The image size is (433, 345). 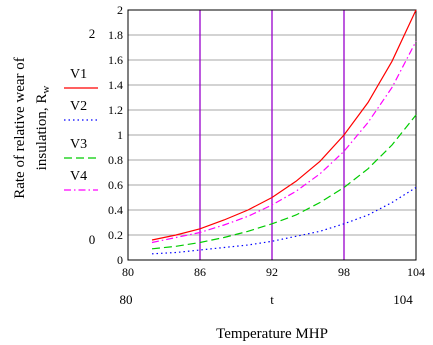 What do you see at coordinates (115, 85) in the screenshot?
I see `y-tick-label: 1.4` at bounding box center [115, 85].